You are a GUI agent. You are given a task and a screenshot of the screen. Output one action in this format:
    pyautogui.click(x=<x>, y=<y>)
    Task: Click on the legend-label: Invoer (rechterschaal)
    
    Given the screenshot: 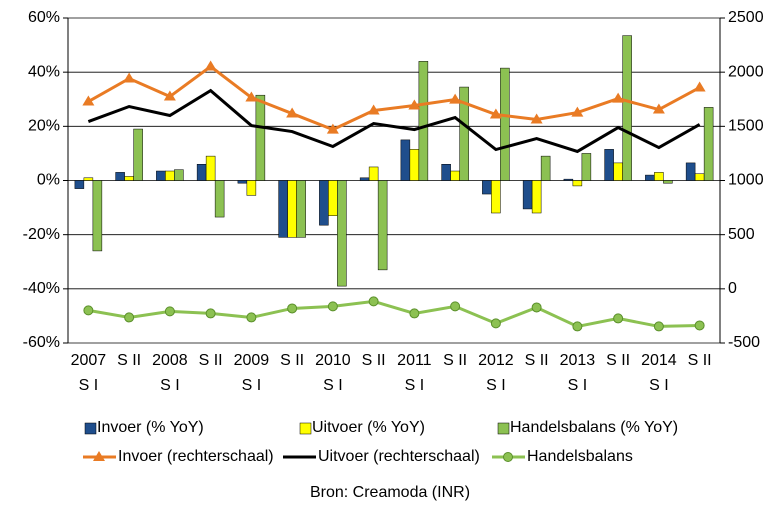 What is the action you would take?
    pyautogui.click(x=196, y=456)
    